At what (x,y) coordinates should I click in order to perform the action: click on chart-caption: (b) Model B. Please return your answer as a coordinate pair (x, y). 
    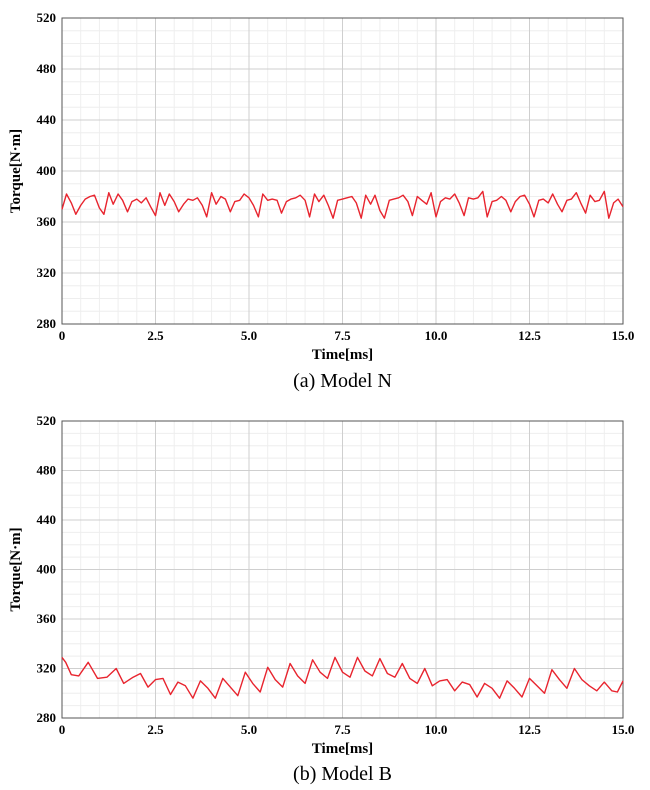
    Looking at the image, I should click on (342, 774).